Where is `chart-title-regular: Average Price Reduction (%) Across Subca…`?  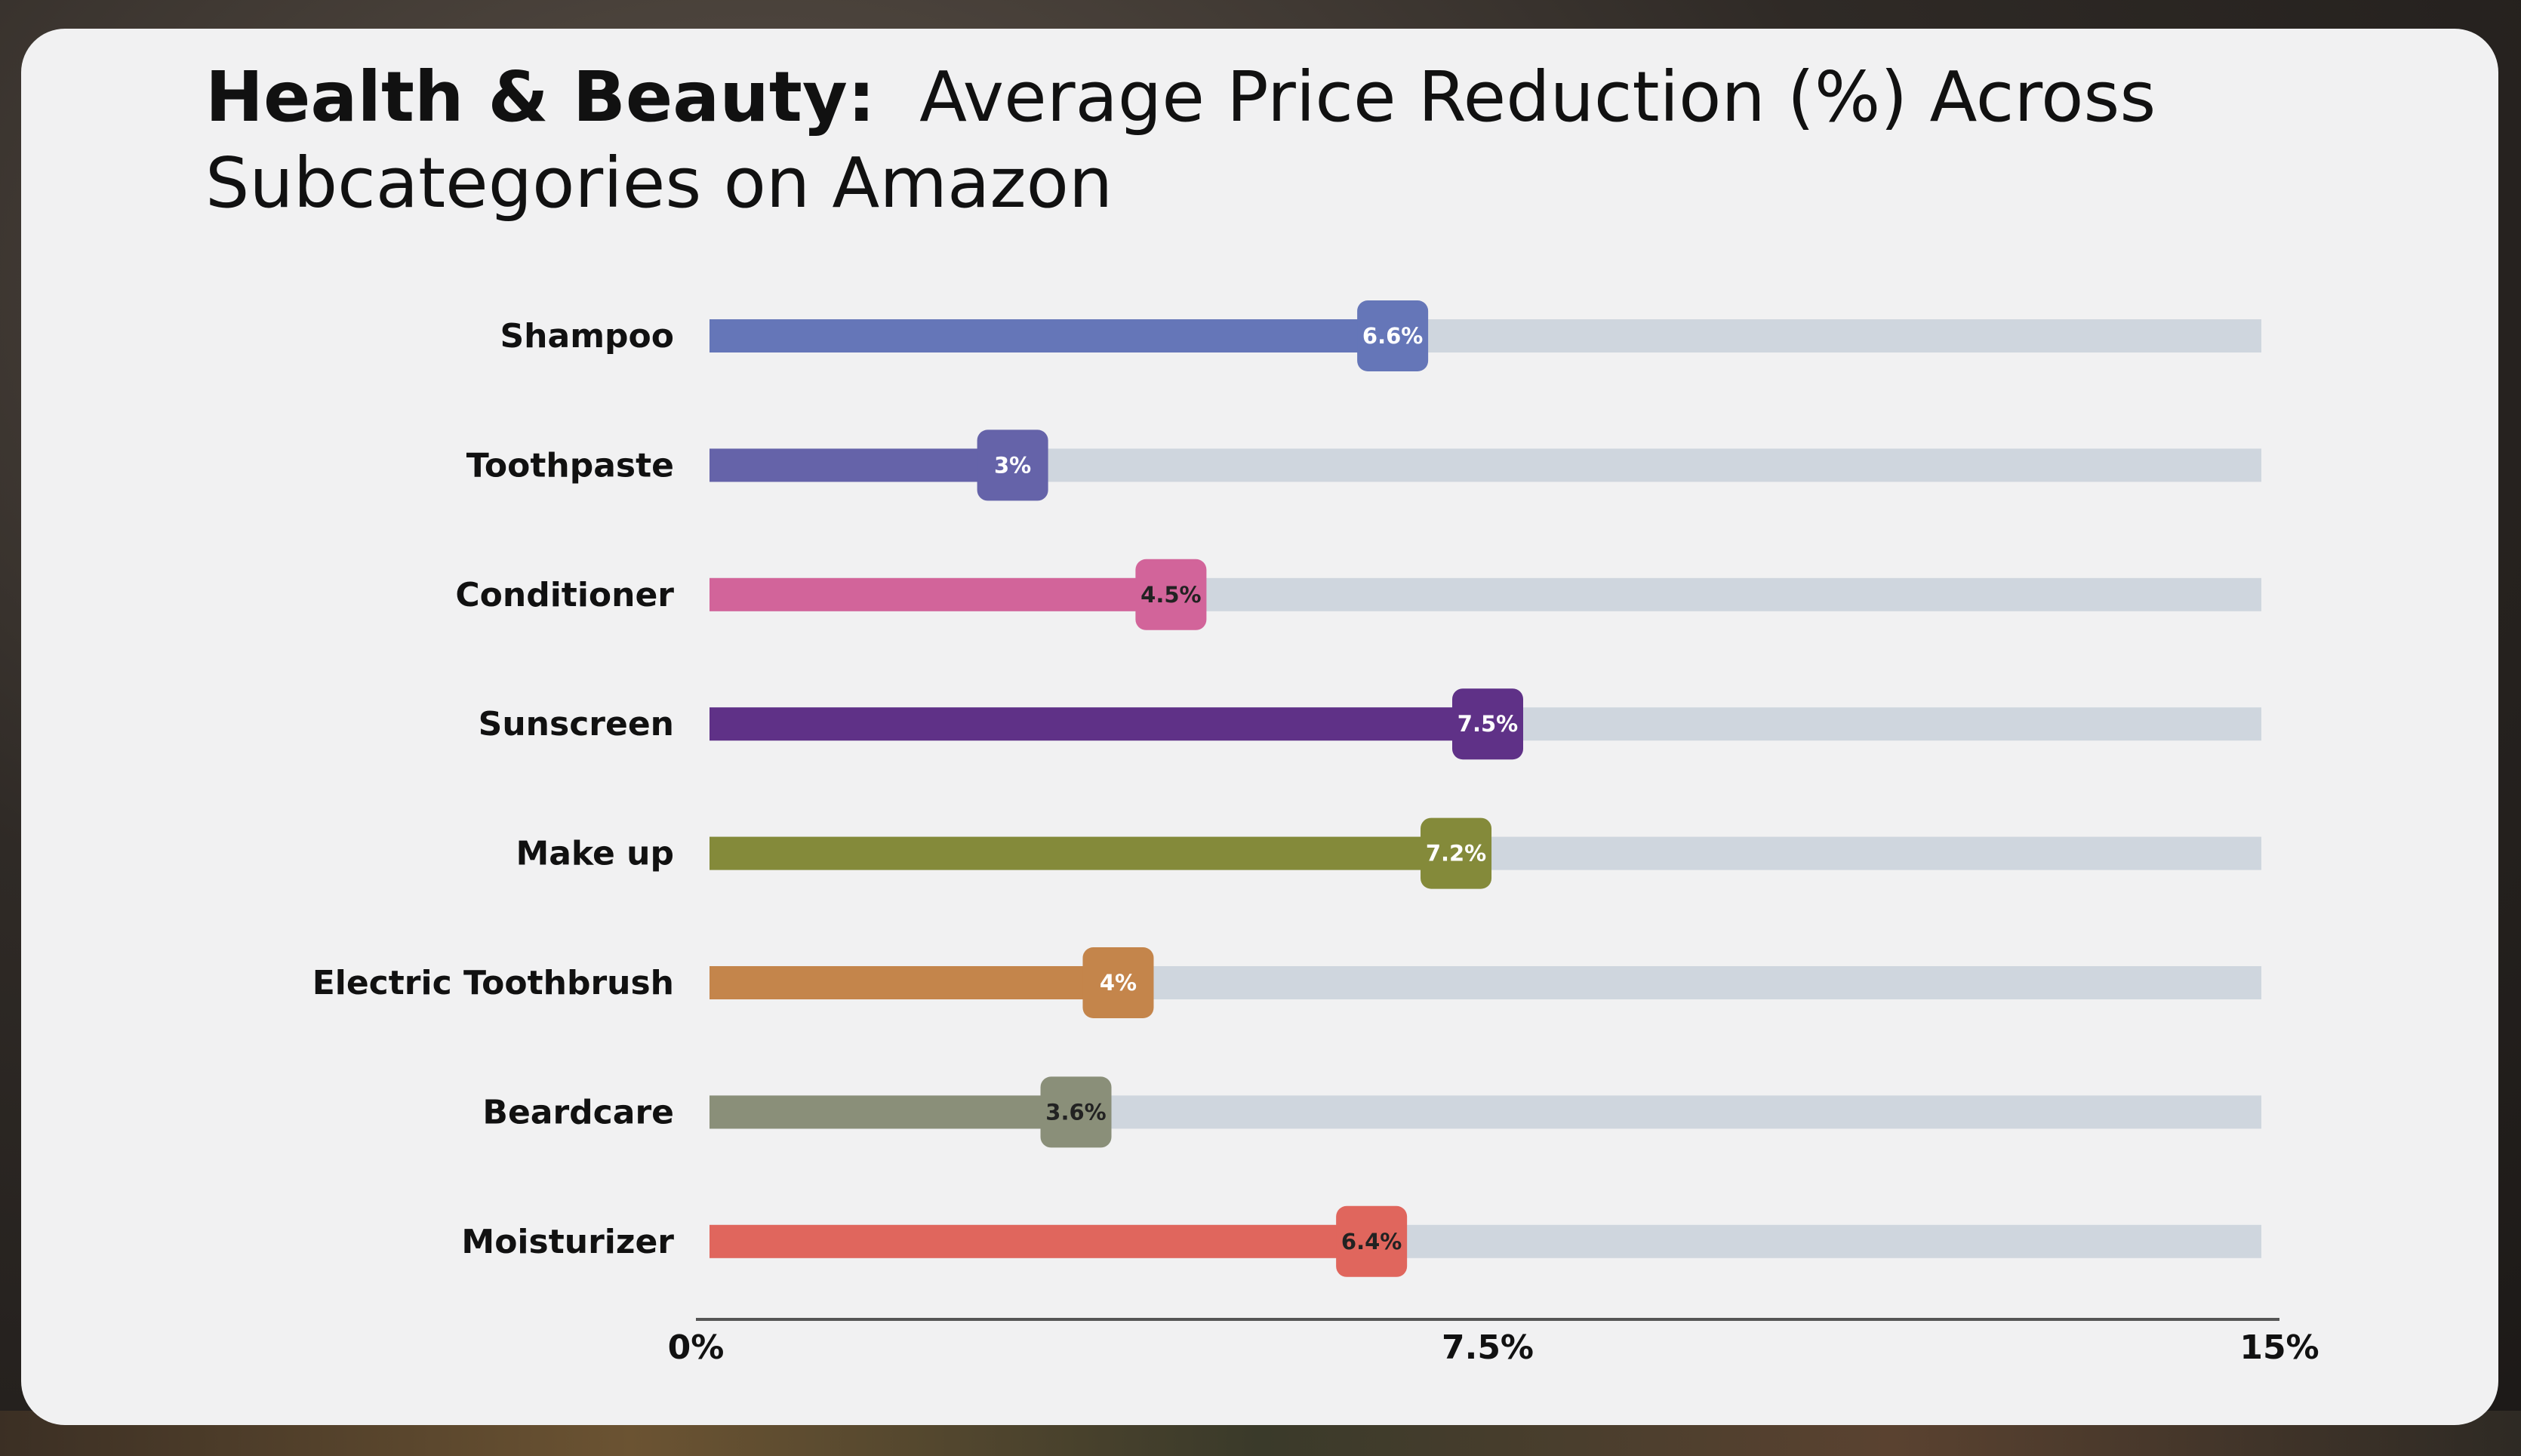
chart-title-regular: Average Price Reduction (%) Across Subca… is located at coordinates (1180, 140).